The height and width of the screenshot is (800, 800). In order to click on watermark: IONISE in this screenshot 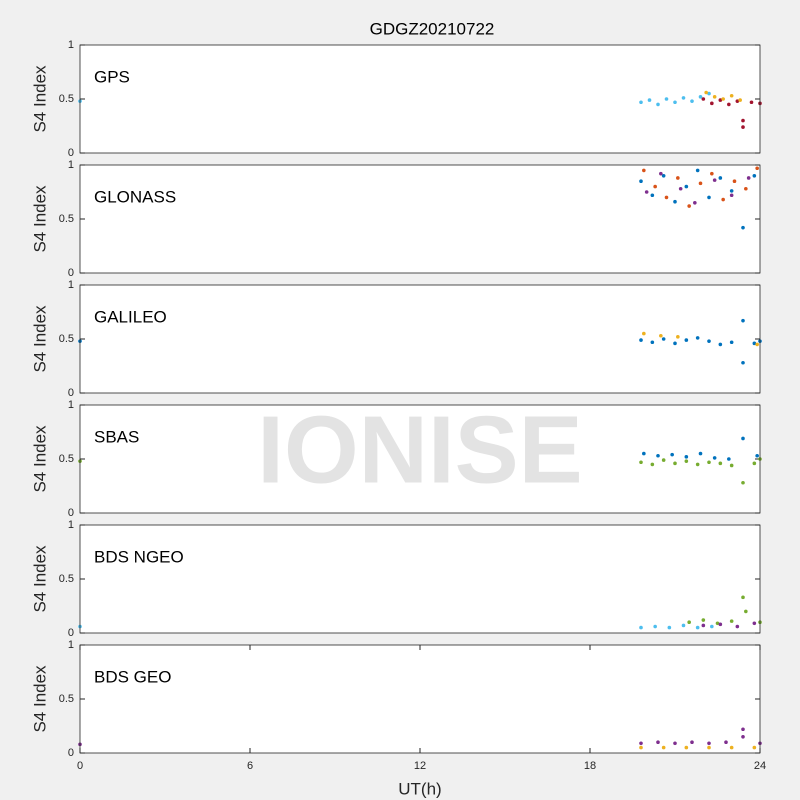, I will do `click(419, 449)`.